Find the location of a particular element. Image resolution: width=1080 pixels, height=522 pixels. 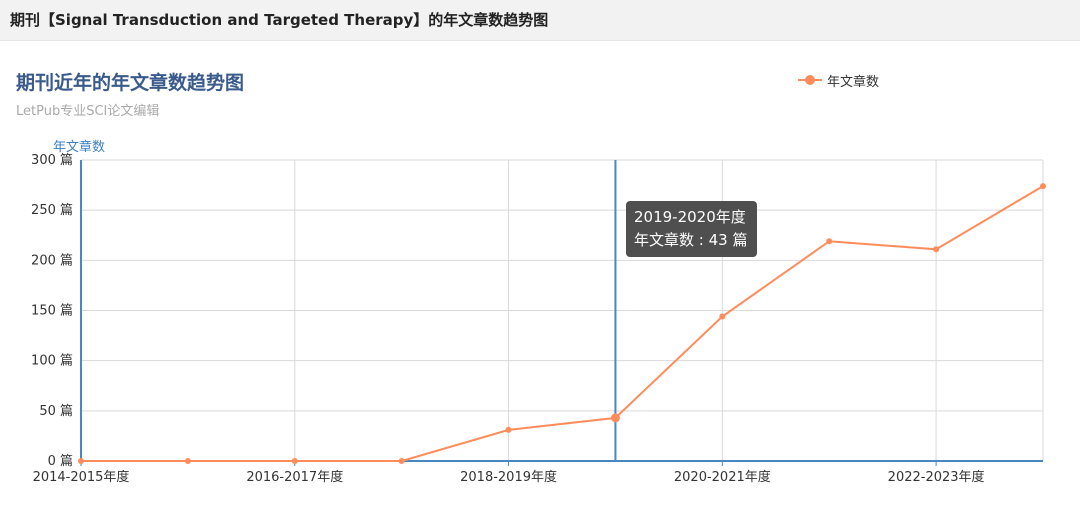

x-tick-label: 2016-2017年度 is located at coordinates (294, 477).